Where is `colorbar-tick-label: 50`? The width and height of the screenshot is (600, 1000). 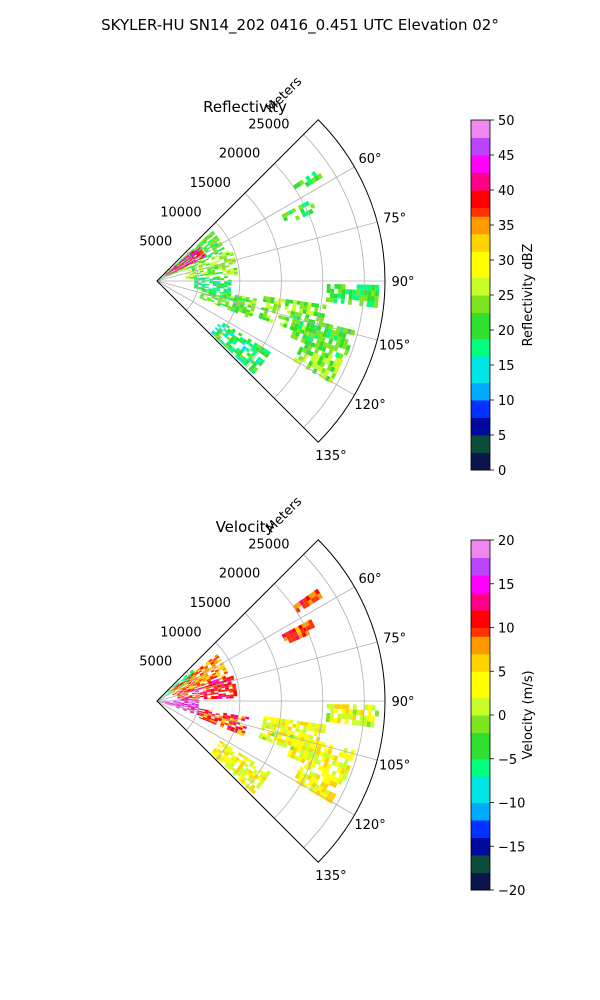 colorbar-tick-label: 50 is located at coordinates (506, 121).